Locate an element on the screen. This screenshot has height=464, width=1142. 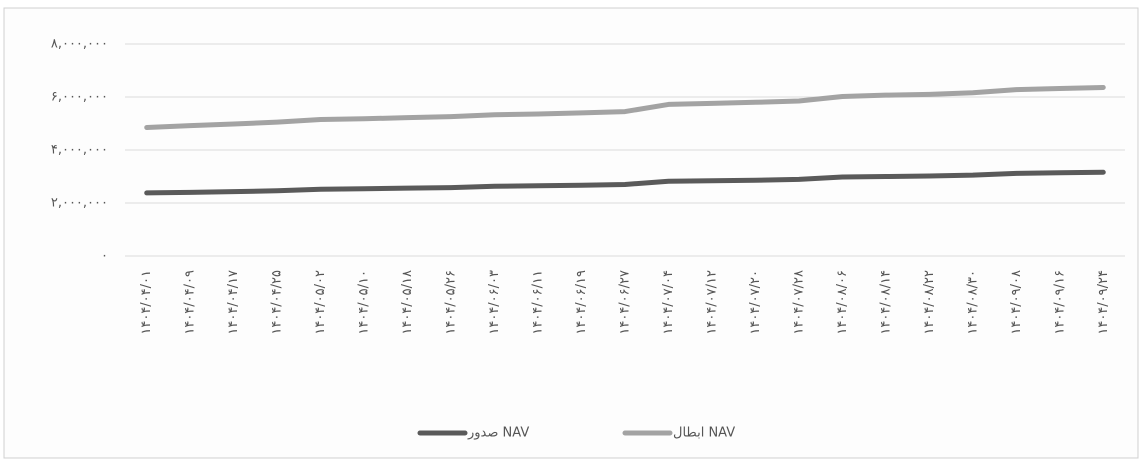
x-tick-label: ۱۴۰۴/۰۹/۱۶ is located at coordinates (1059, 302).